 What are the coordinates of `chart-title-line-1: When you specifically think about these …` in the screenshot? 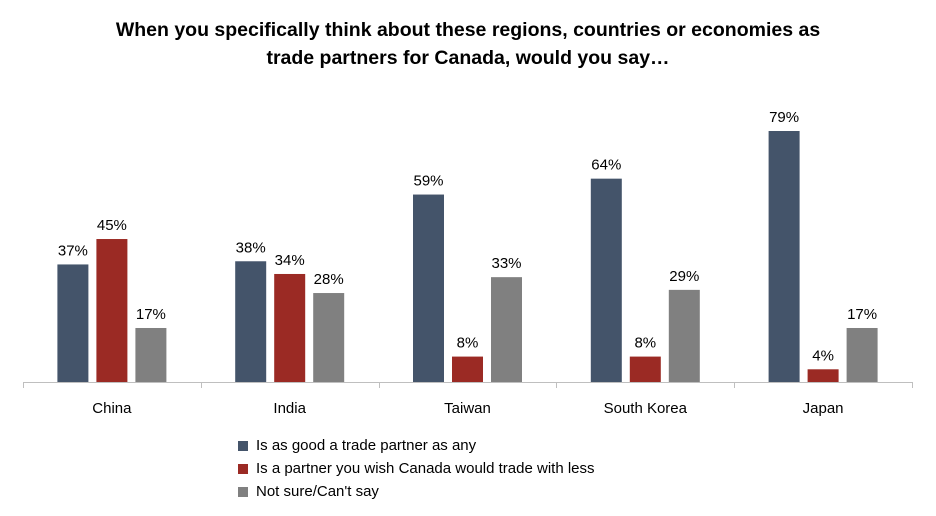 It's located at (468, 30).